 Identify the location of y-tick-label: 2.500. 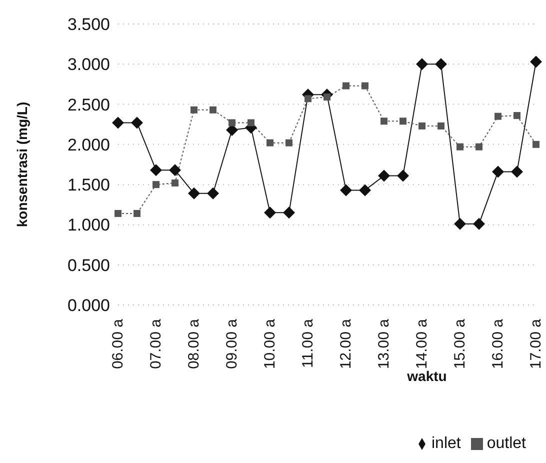
(88, 104).